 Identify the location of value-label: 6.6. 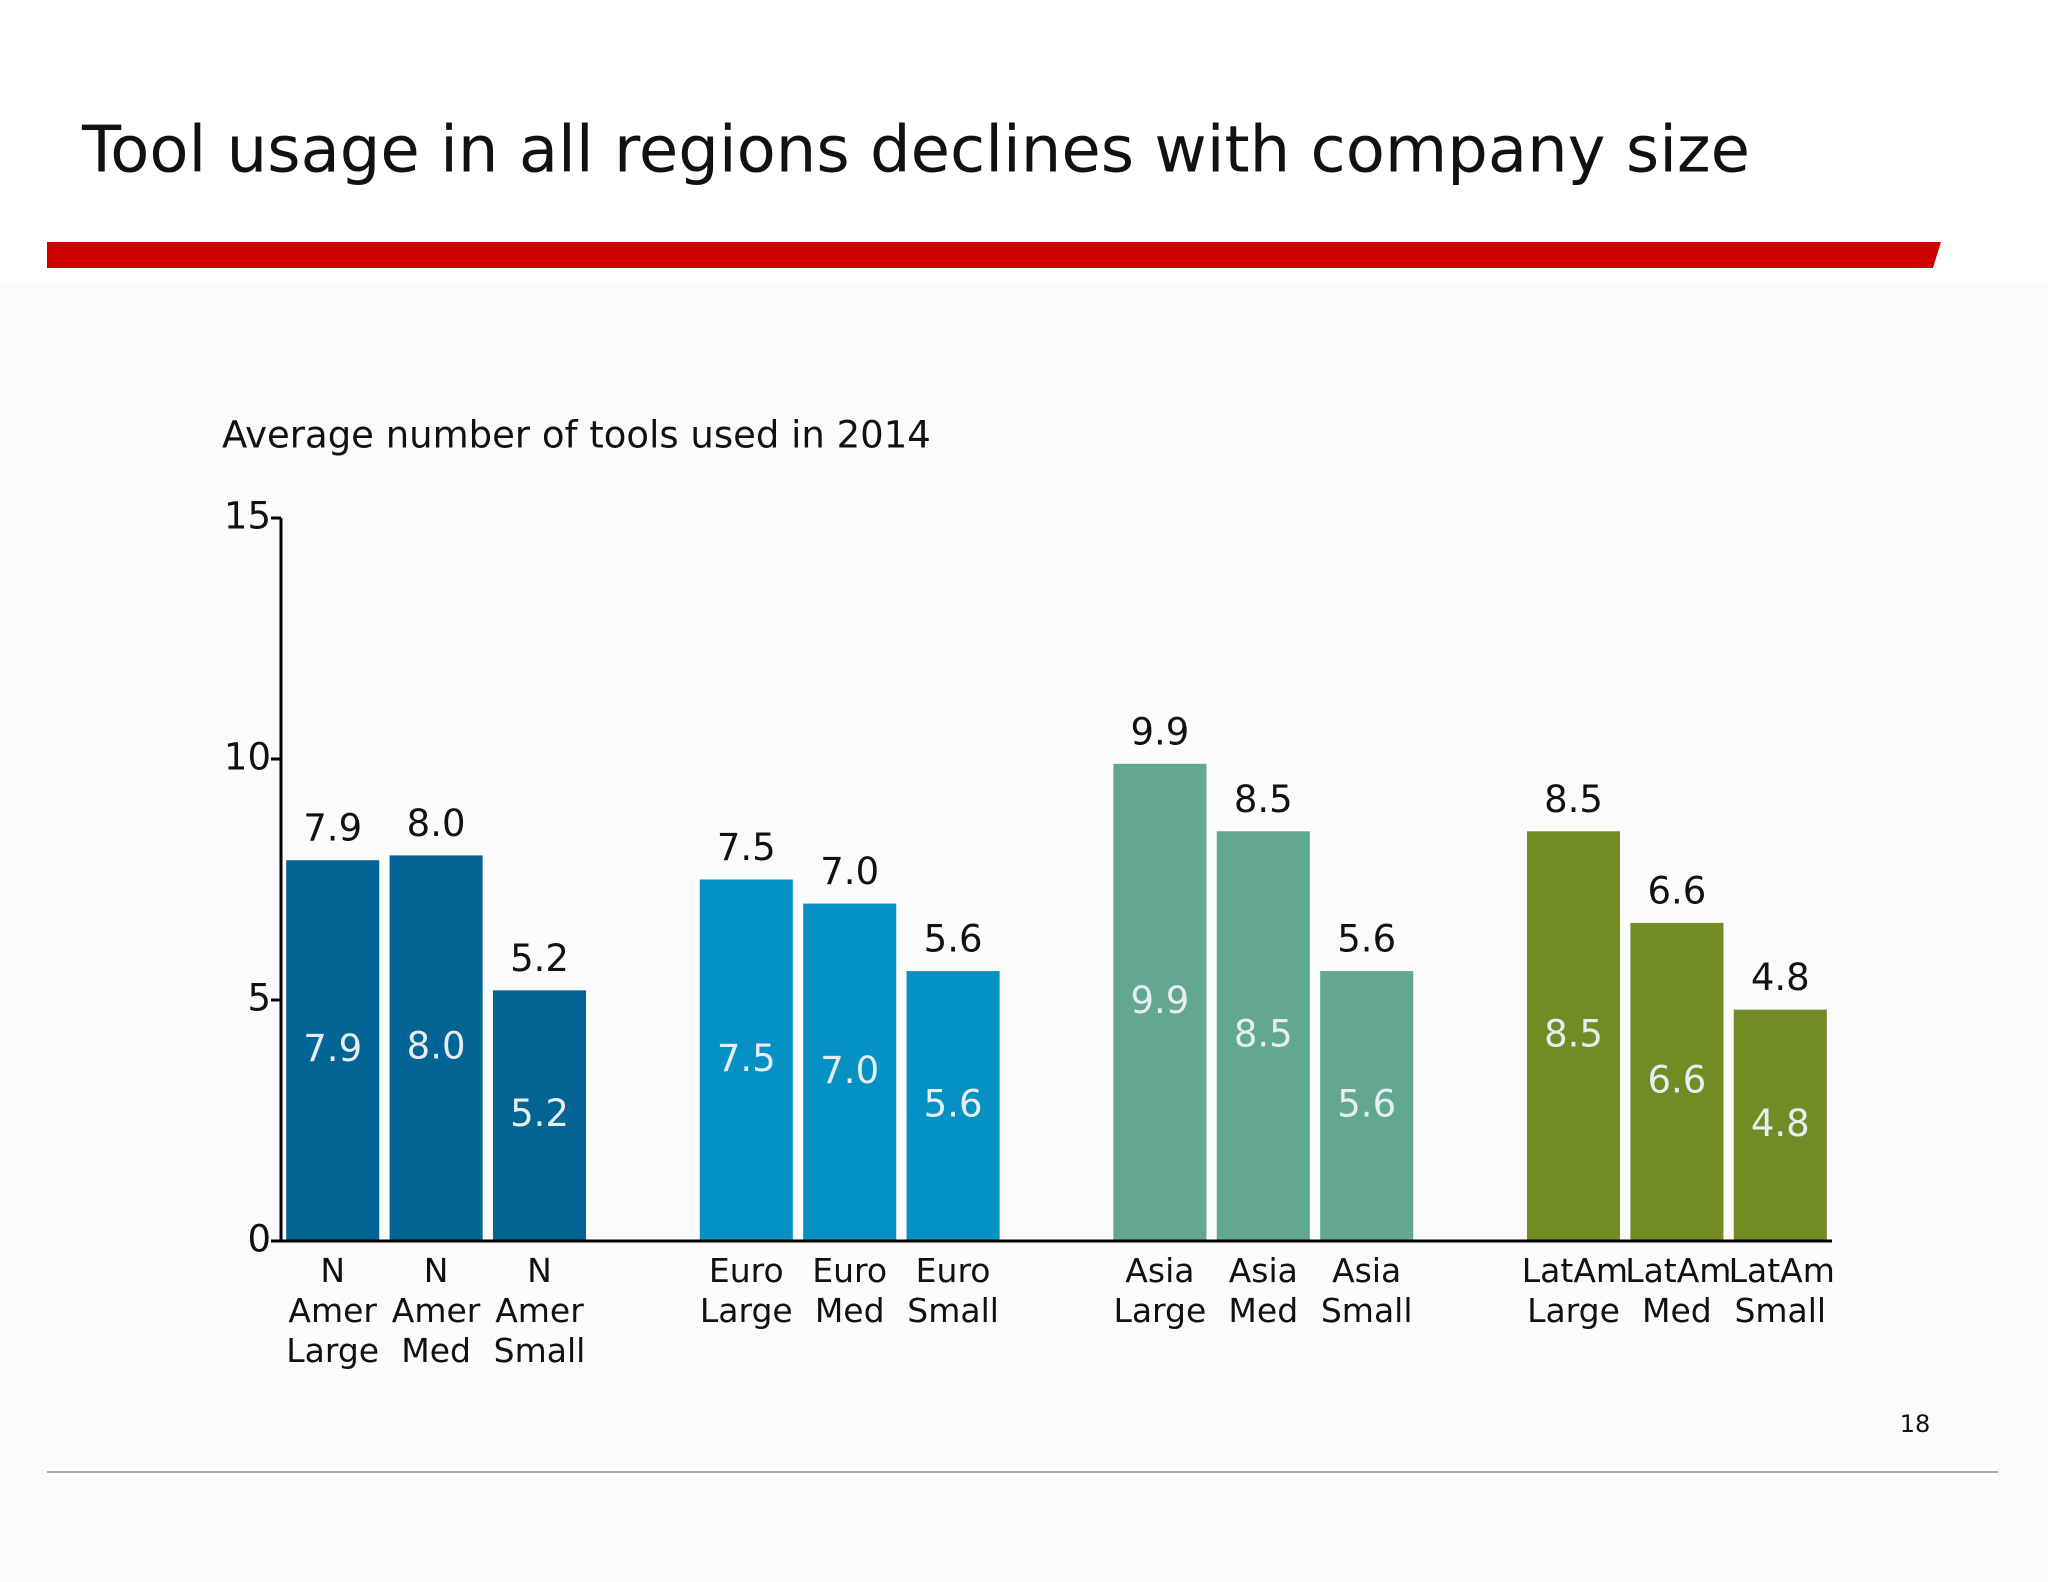
(1676, 890).